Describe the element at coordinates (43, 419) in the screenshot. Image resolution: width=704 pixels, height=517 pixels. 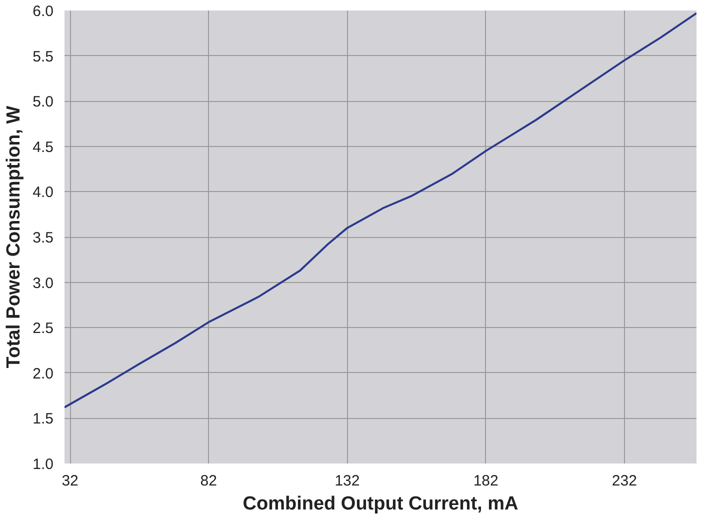
I see `y-tick-label: 1.5` at that location.